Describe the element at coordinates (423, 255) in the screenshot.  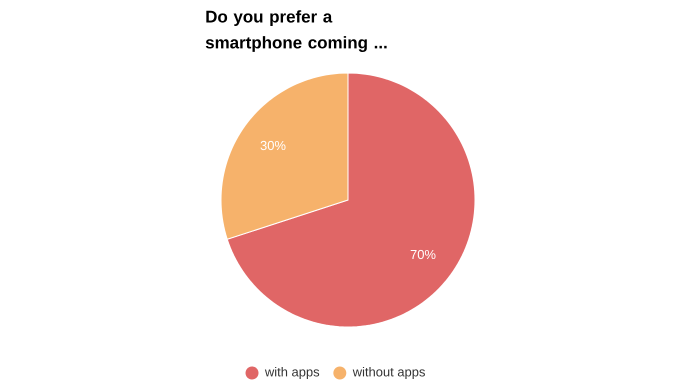
I see `data-label: 70%` at that location.